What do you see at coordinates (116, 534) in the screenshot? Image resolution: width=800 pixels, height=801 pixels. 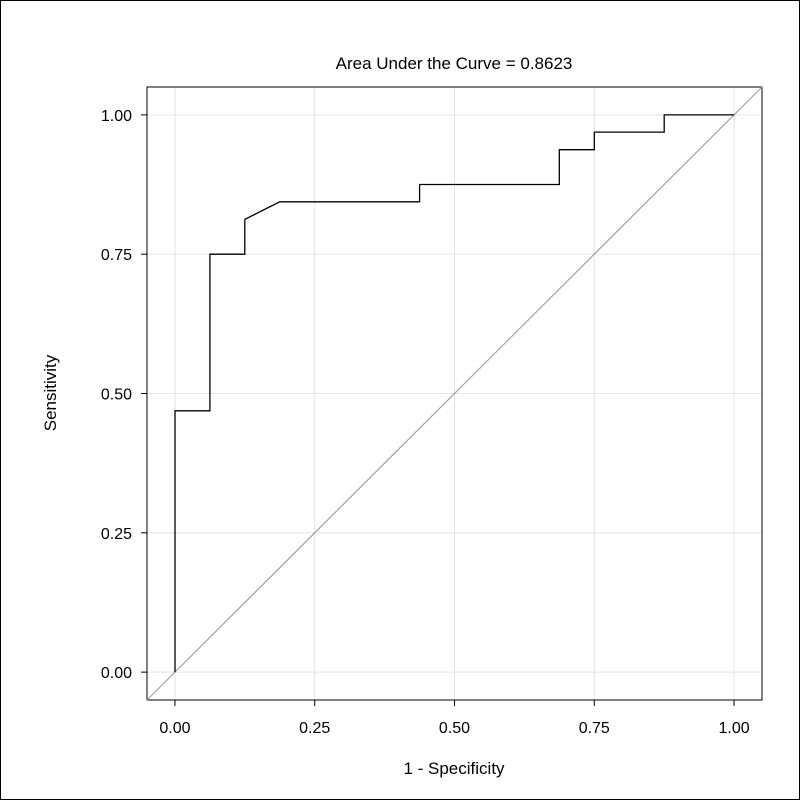 I see `y-tick-label: 0.25` at bounding box center [116, 534].